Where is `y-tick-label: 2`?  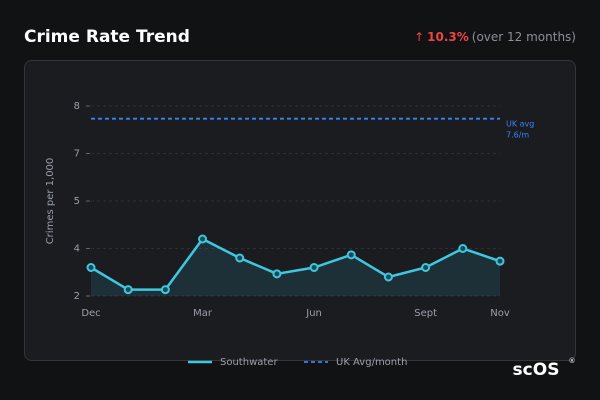
y-tick-label: 2 is located at coordinates (77, 296).